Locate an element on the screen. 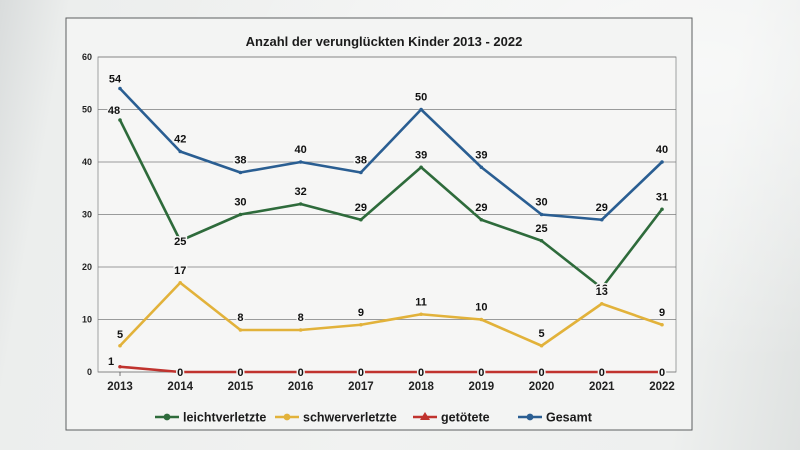 The image size is (800, 450). y-tick-label: 40 is located at coordinates (87, 162).